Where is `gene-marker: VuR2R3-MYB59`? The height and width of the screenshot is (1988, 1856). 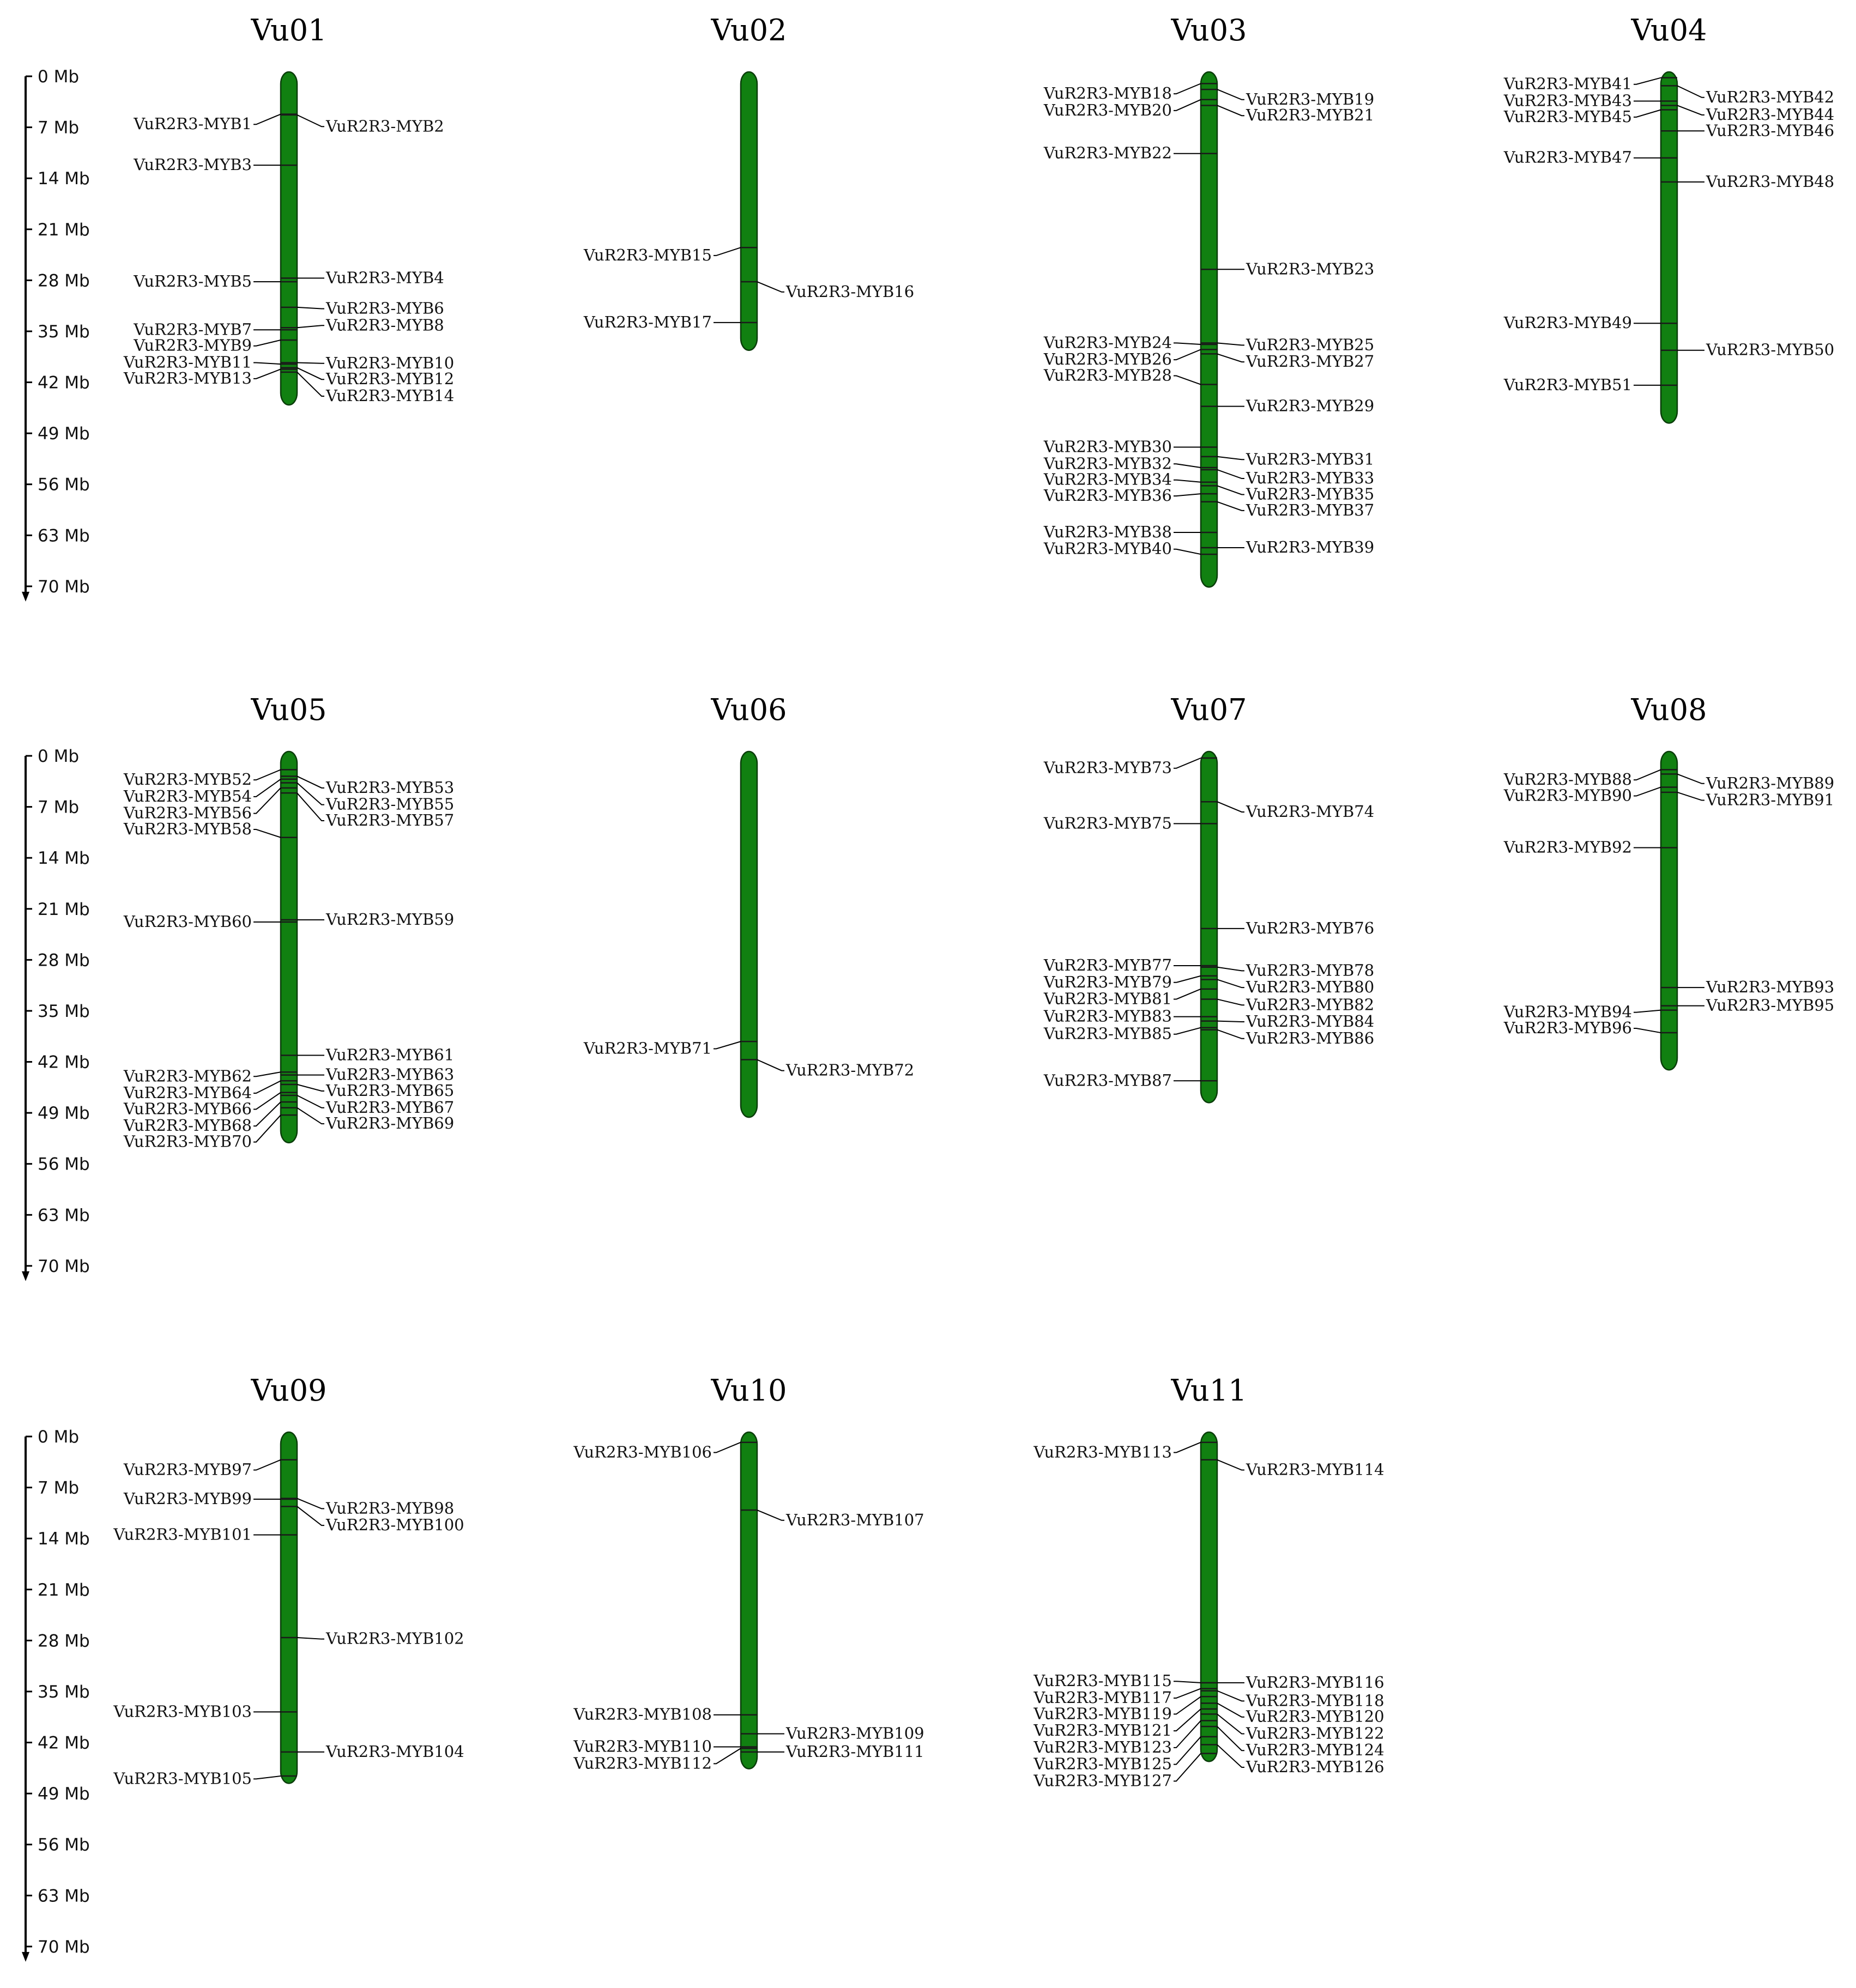 gene-marker: VuR2R3-MYB59 is located at coordinates (367, 919).